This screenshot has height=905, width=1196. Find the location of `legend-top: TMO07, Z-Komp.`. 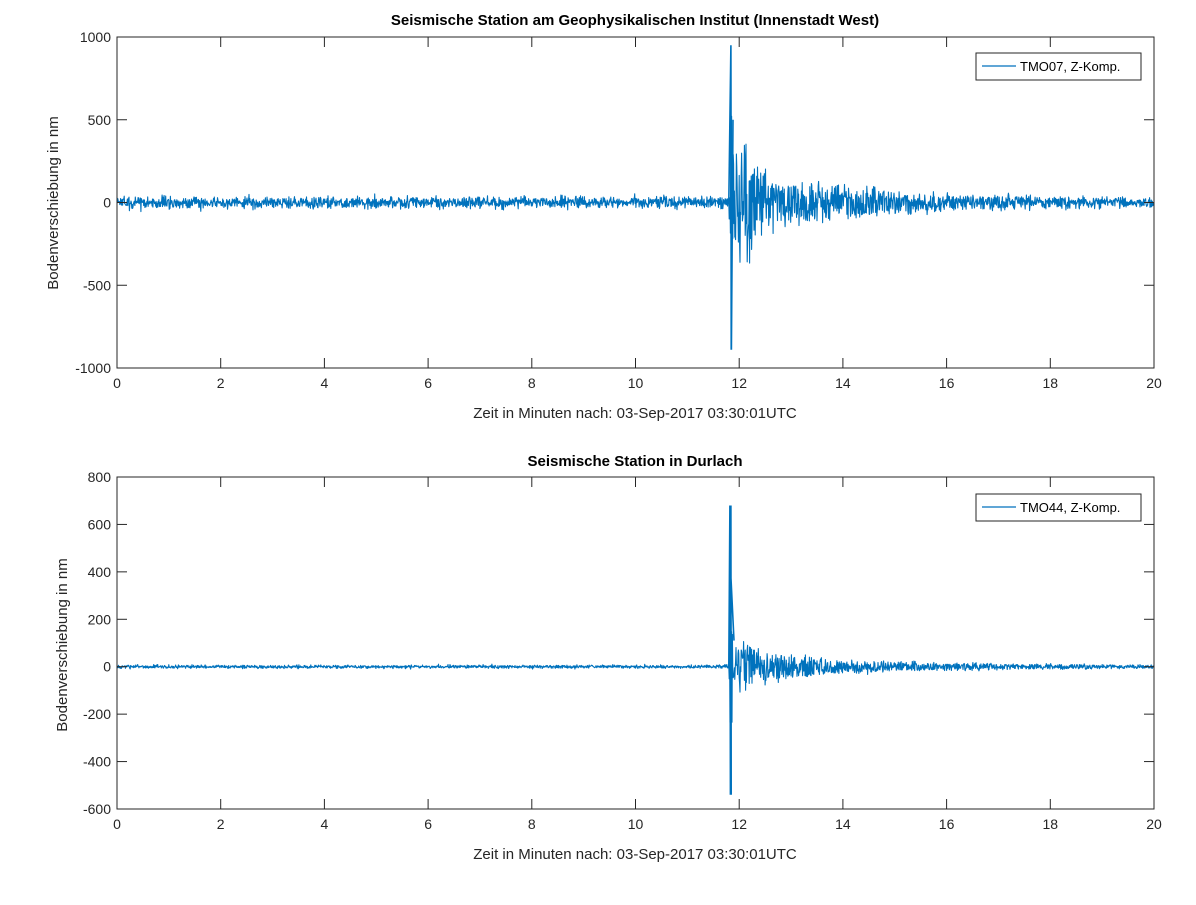

legend-top: TMO07, Z-Komp. is located at coordinates (1058, 66).